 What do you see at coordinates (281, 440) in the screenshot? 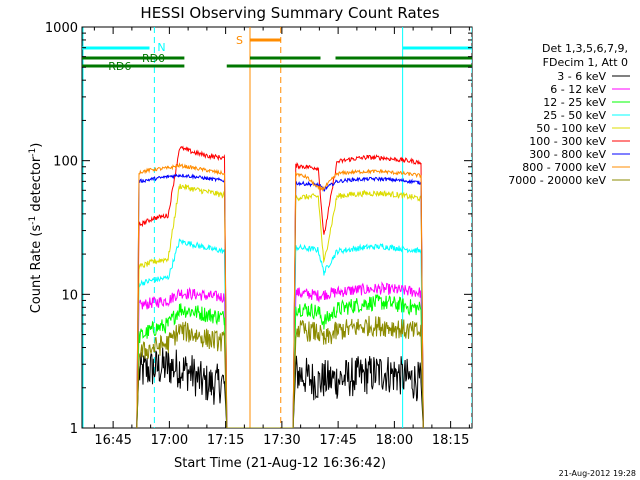
I see `x-tick-label: 17:30` at bounding box center [281, 440].